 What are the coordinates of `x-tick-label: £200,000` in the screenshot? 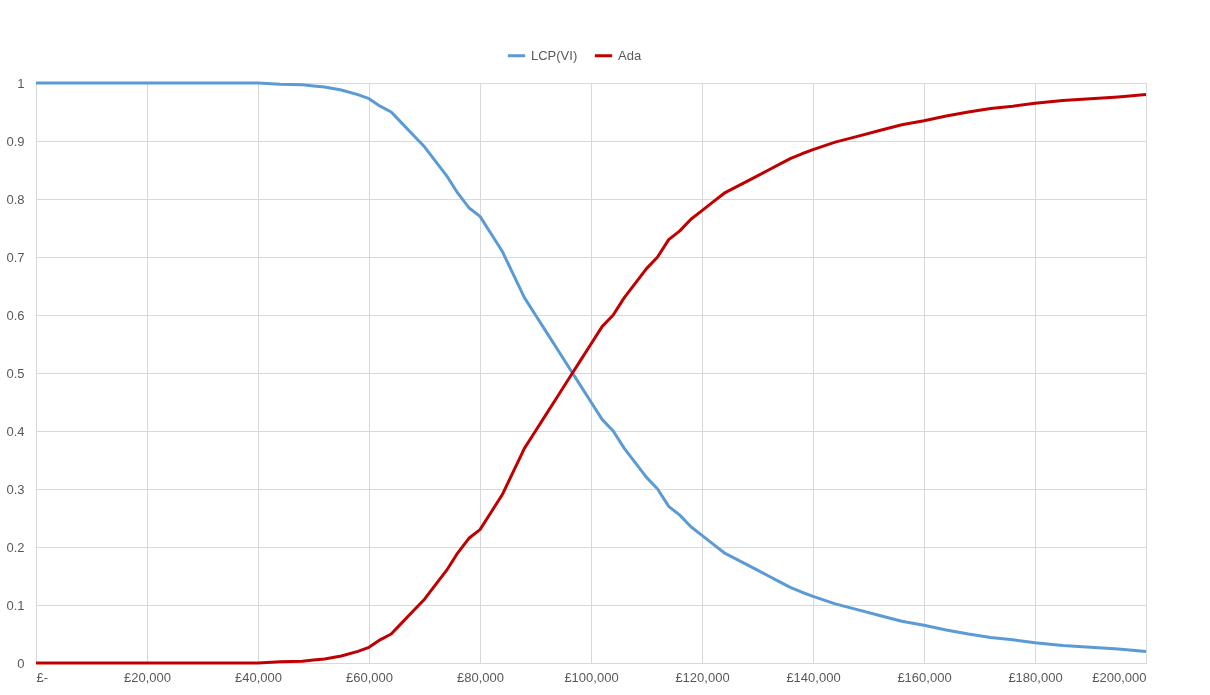 It's located at (1119, 677).